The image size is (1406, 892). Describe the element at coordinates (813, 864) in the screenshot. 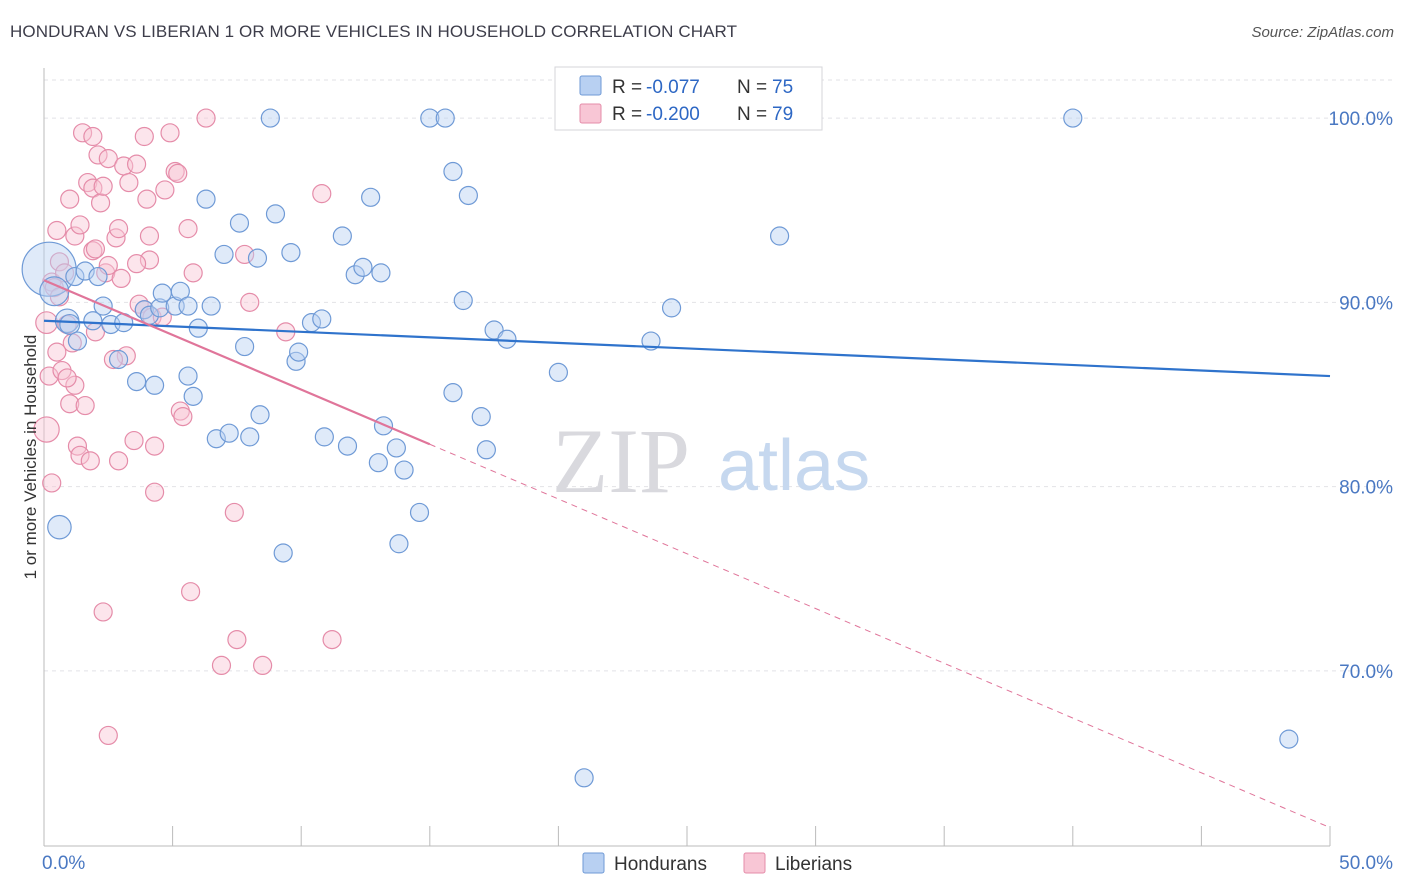

I see `legend-liberians-label: Liberians` at that location.